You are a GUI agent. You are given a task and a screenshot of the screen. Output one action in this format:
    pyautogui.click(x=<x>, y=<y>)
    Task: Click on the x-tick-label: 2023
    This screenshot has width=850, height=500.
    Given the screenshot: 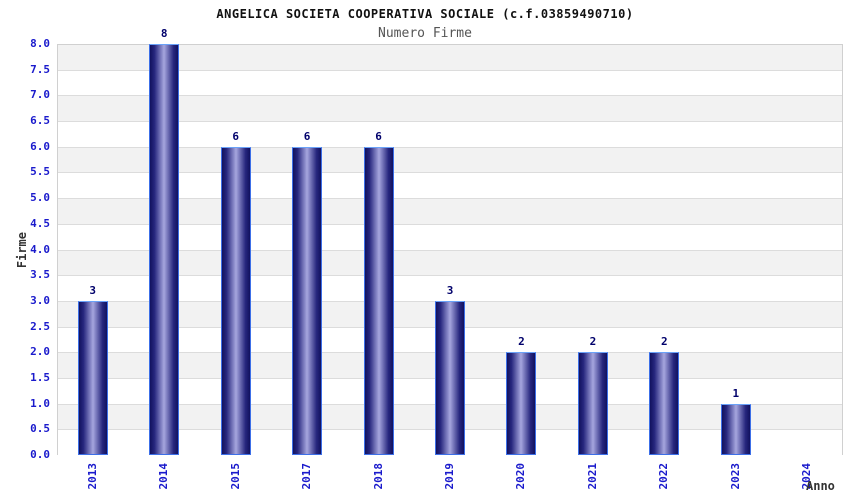 What is the action you would take?
    pyautogui.click(x=735, y=476)
    